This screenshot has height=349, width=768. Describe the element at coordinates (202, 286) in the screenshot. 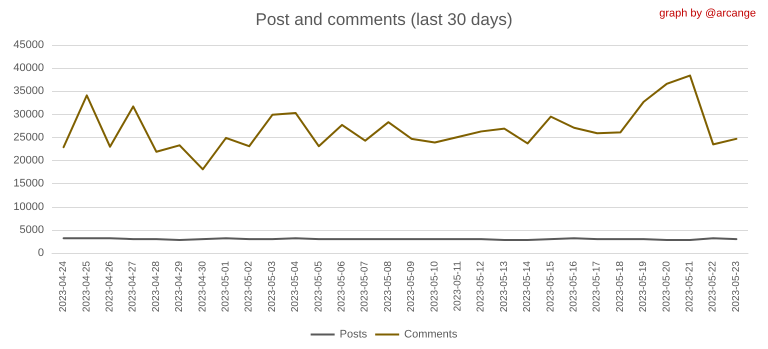

I see `x-tick-label: 2023-04-30` at that location.